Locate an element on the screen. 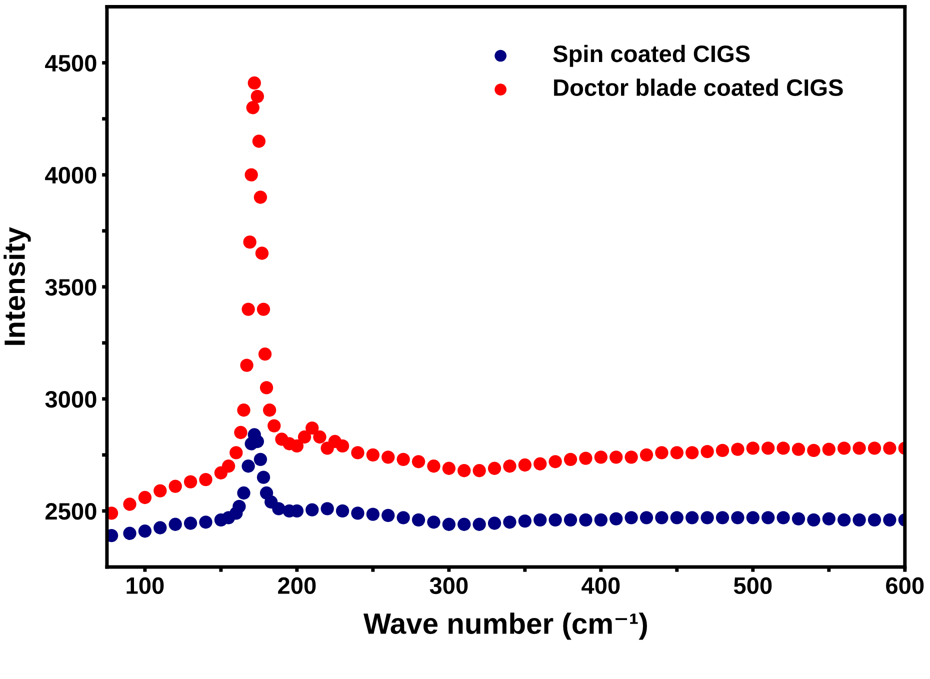 The image size is (930, 679). x-axis-title: Wave number (cm⁻¹) is located at coordinates (505, 626).